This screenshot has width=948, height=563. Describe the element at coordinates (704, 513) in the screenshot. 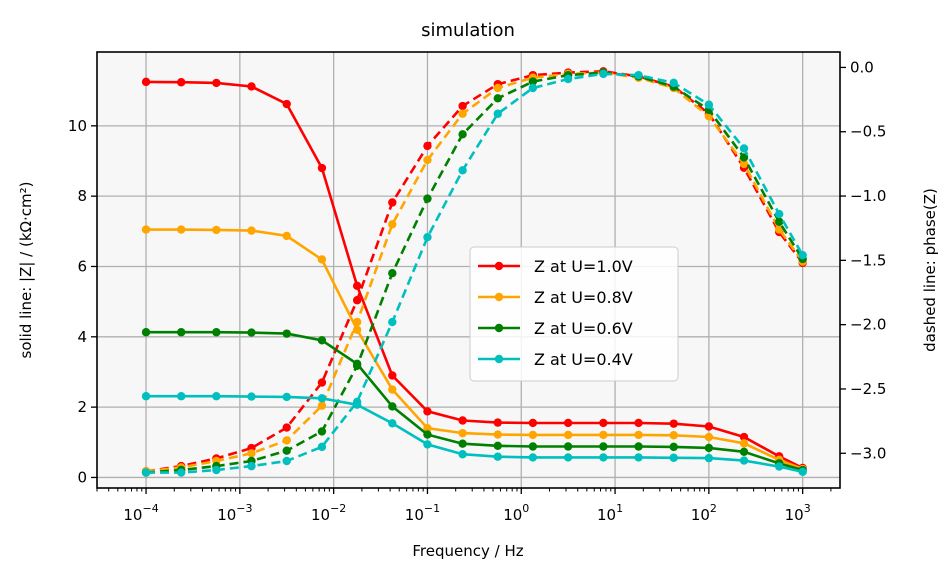

I see `x-tick-label: 10²` at that location.